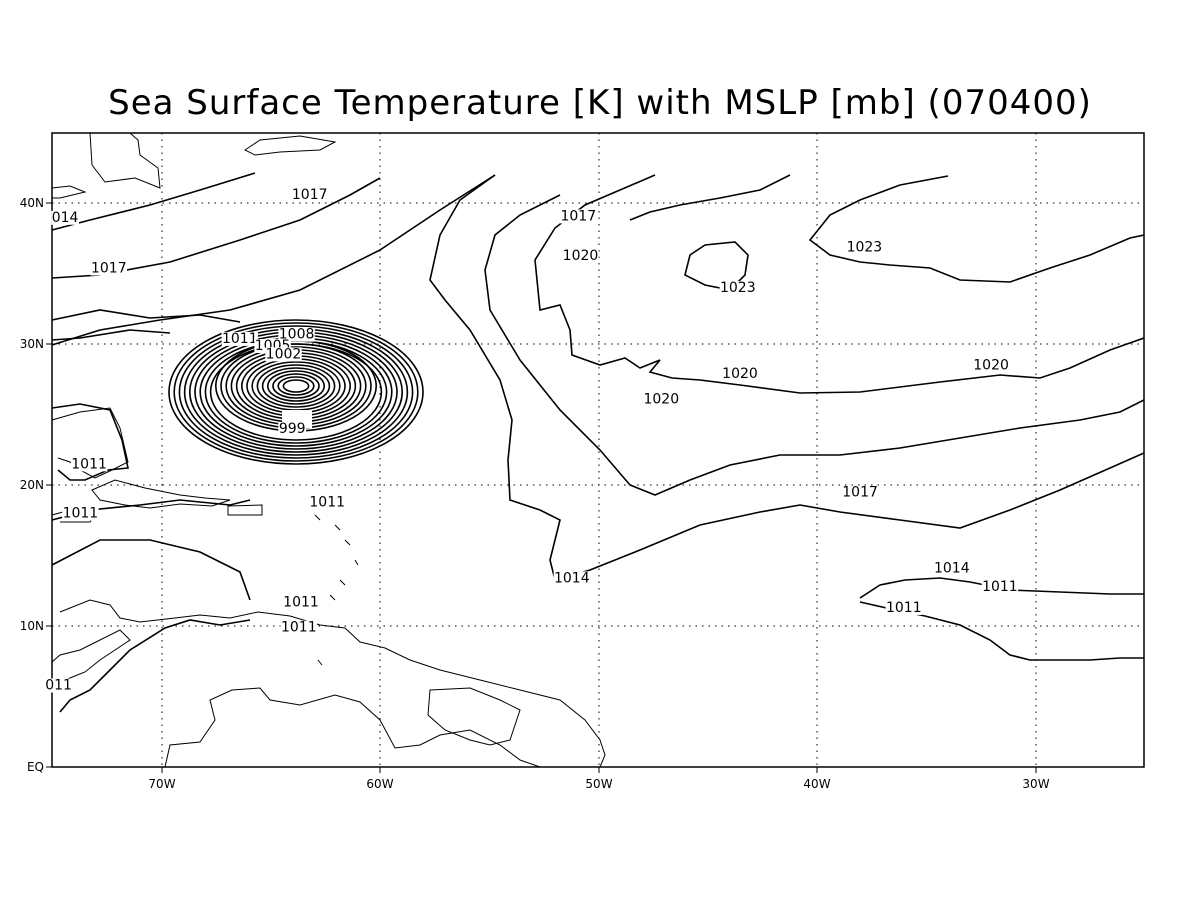  I want to click on x-tick-label: 50W, so click(598, 784).